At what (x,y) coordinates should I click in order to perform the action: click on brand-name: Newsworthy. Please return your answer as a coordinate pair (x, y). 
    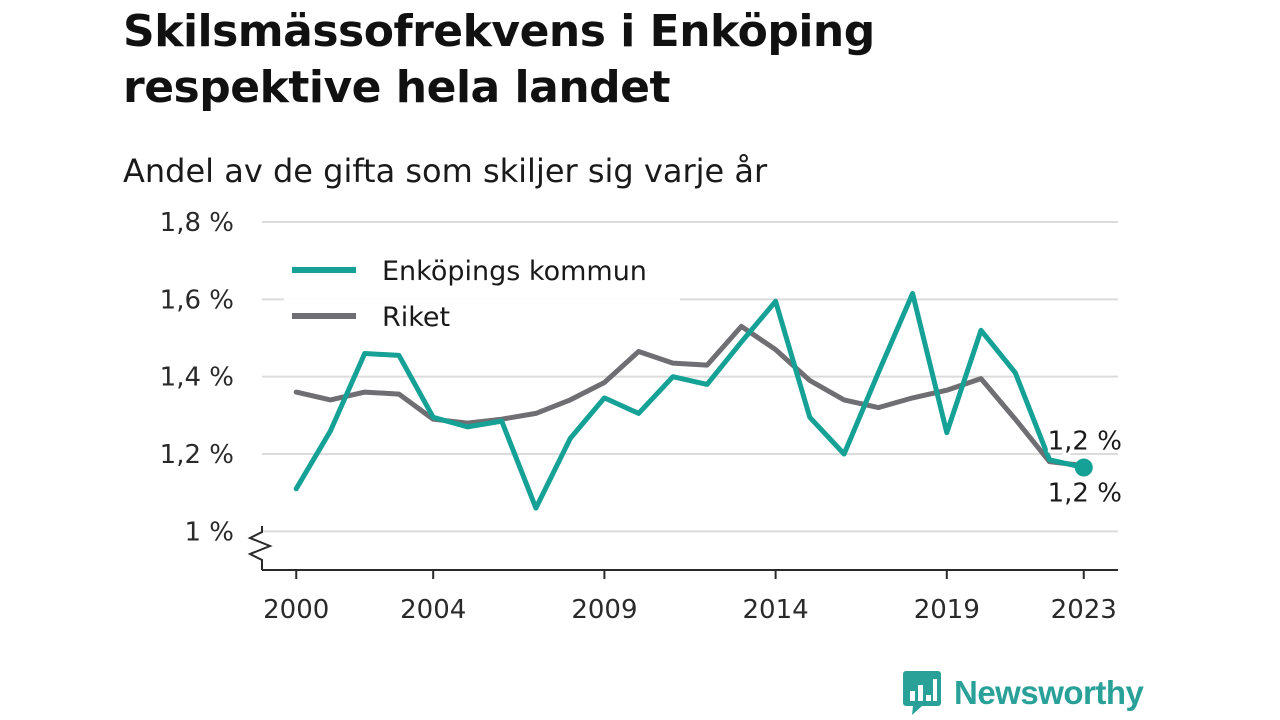
    Looking at the image, I should click on (1049, 692).